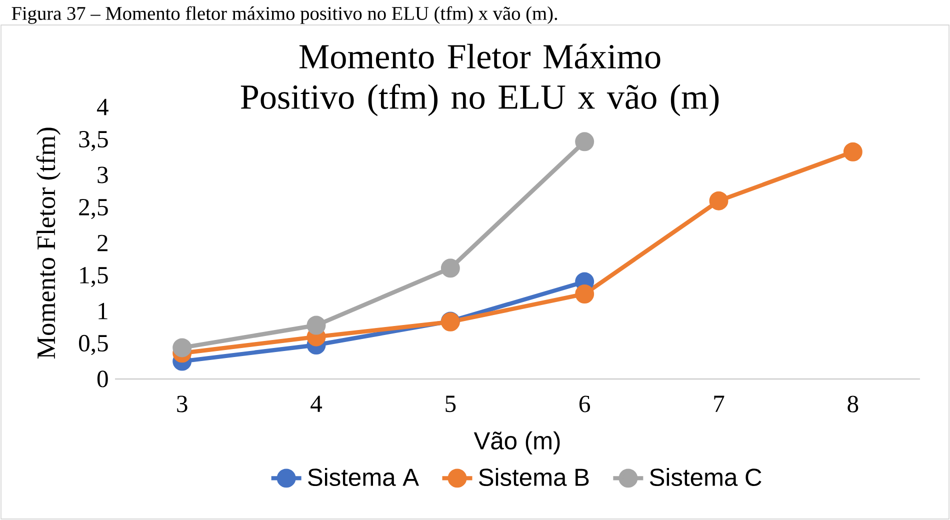  What do you see at coordinates (94, 276) in the screenshot?
I see `y-tick-label: 1,5` at bounding box center [94, 276].